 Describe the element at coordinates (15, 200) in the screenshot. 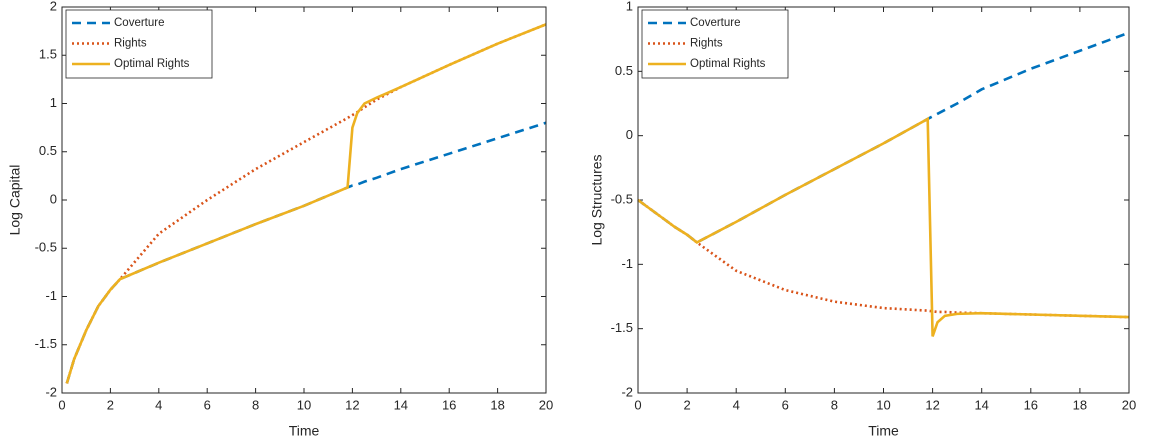

I see `y-axis-label: Log Capital` at that location.